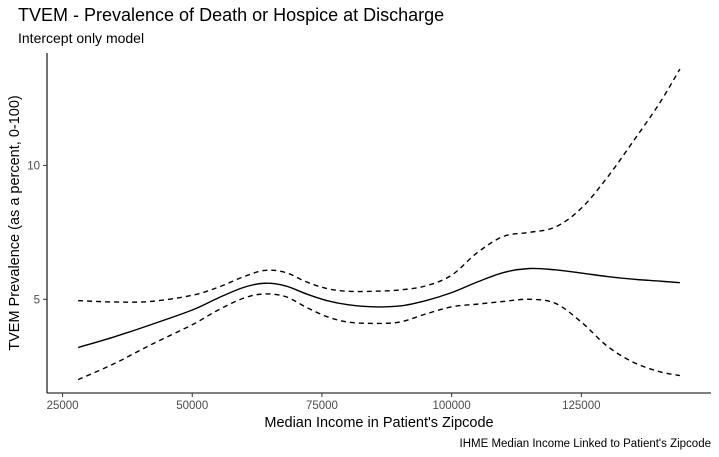 The image size is (719, 457). What do you see at coordinates (37, 300) in the screenshot?
I see `y-tick-label: 5` at bounding box center [37, 300].